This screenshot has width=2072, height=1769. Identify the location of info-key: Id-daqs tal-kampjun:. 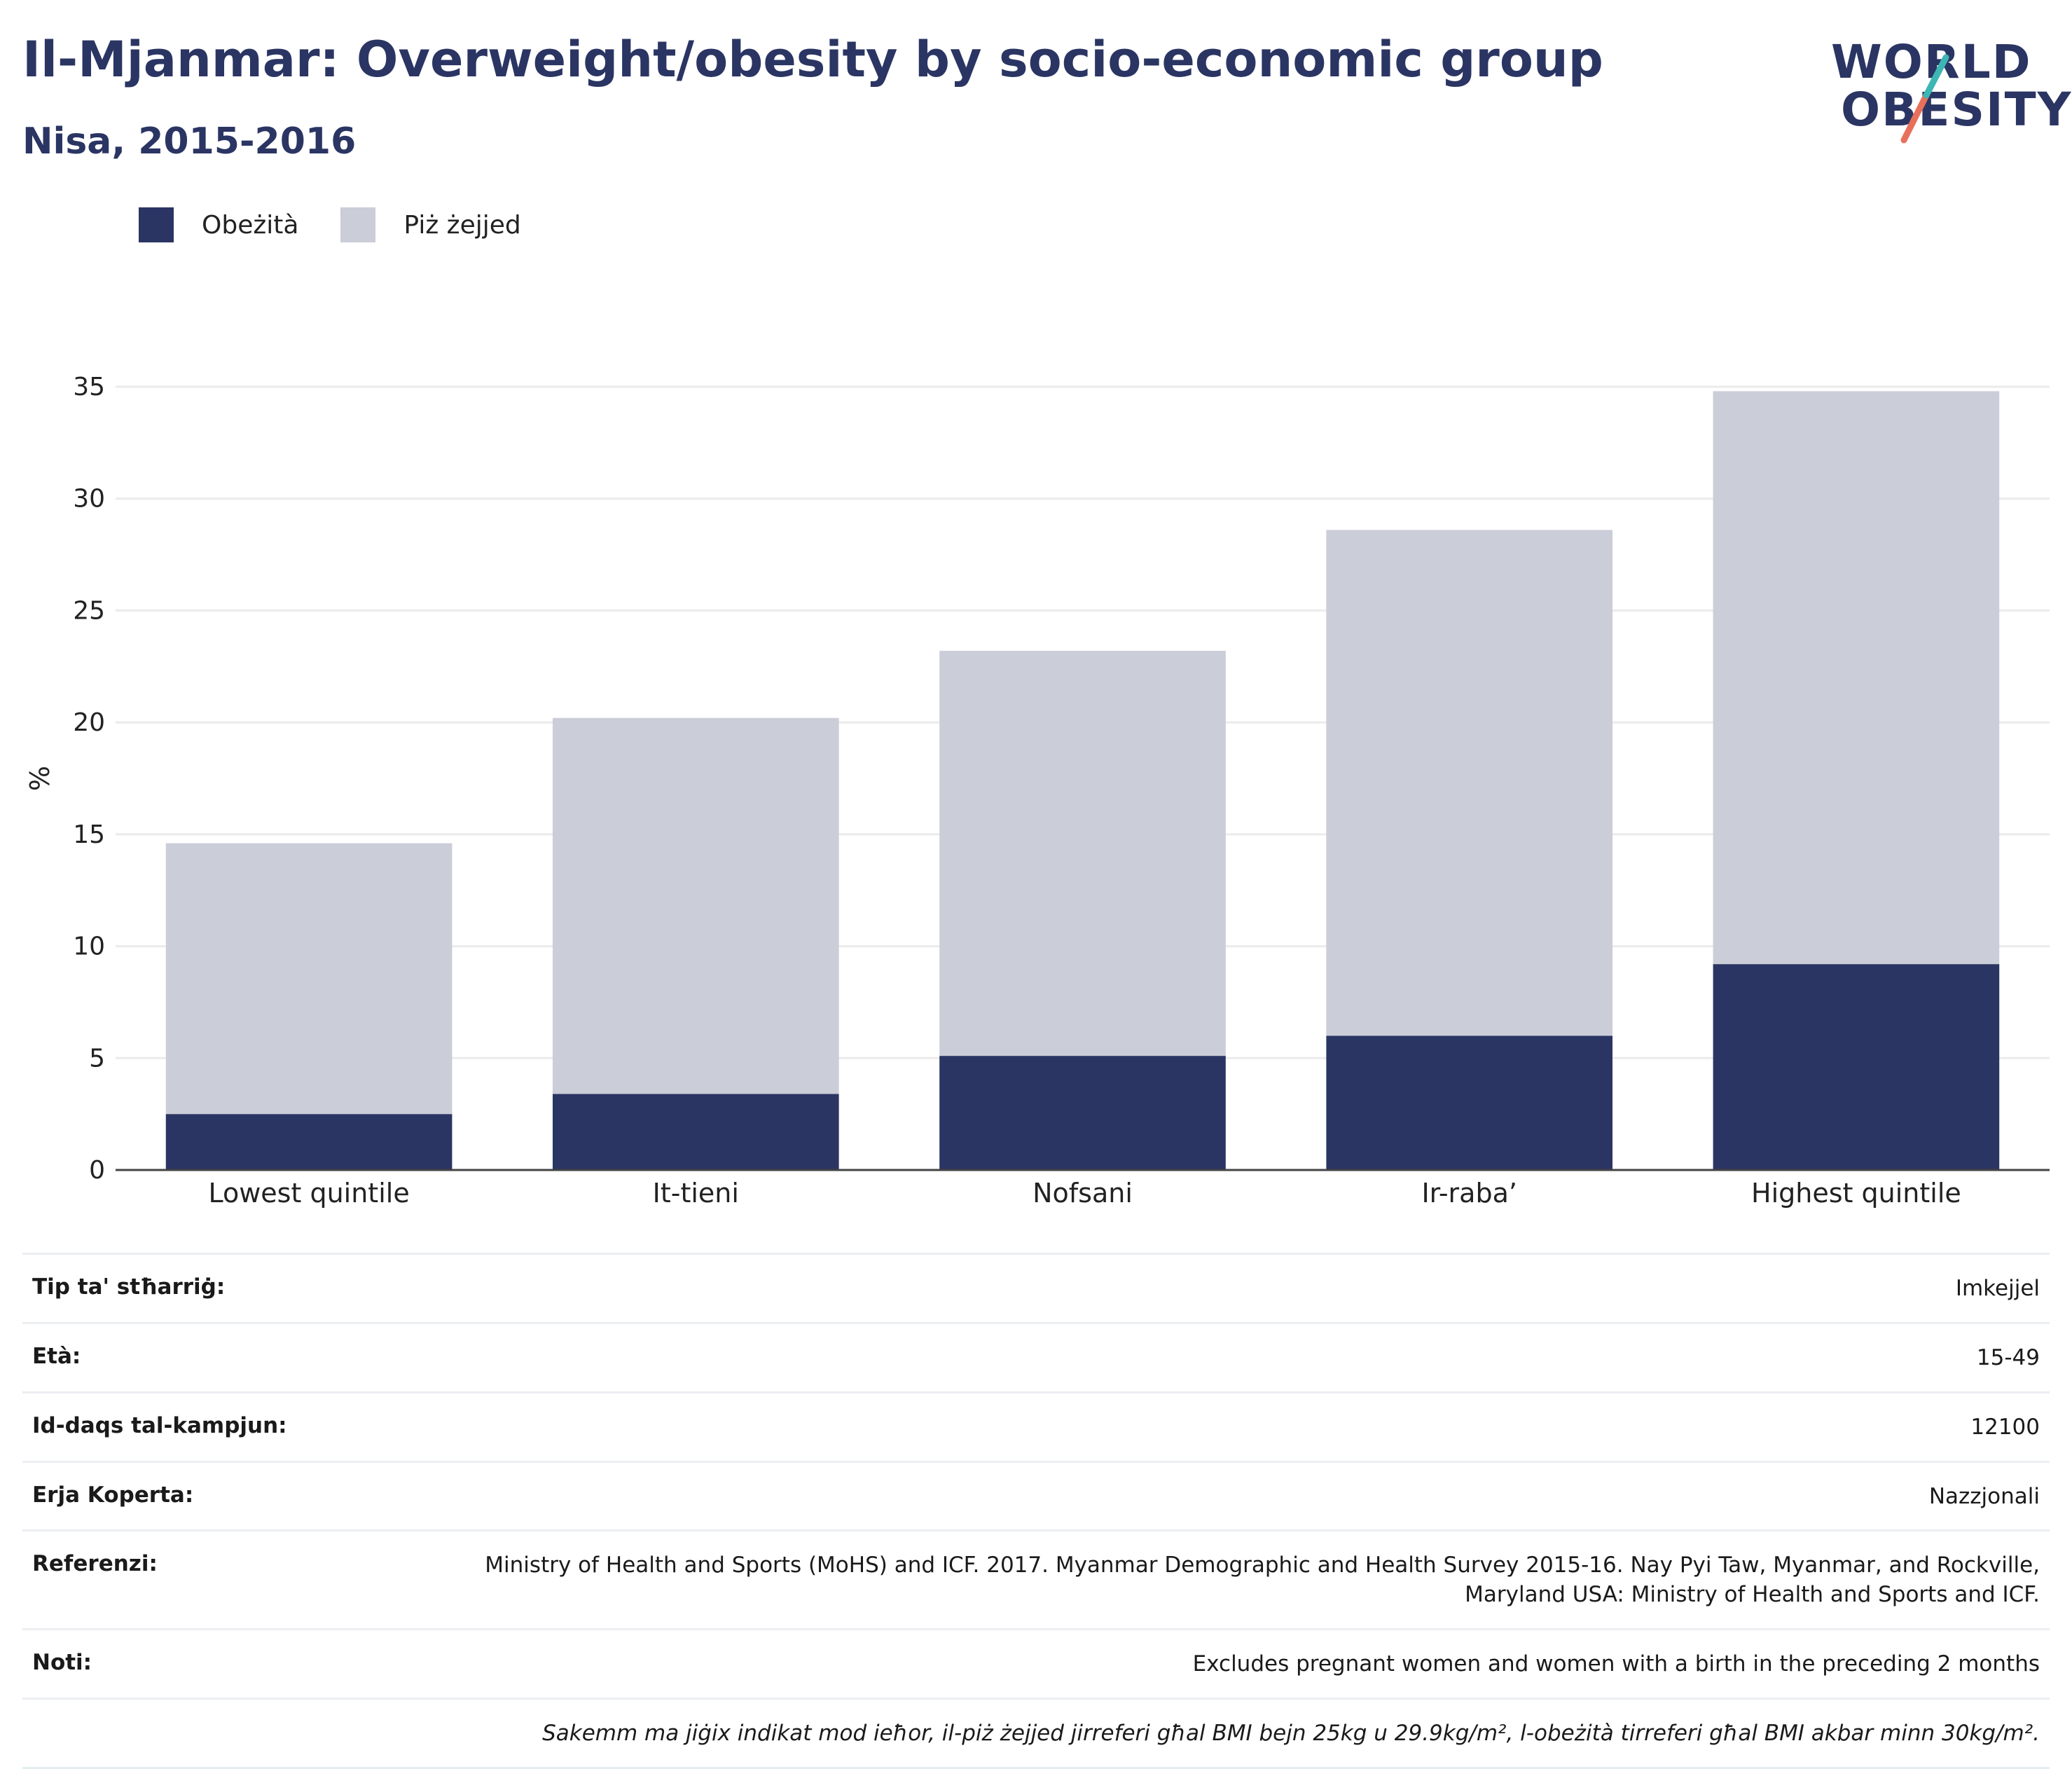
(160, 1425).